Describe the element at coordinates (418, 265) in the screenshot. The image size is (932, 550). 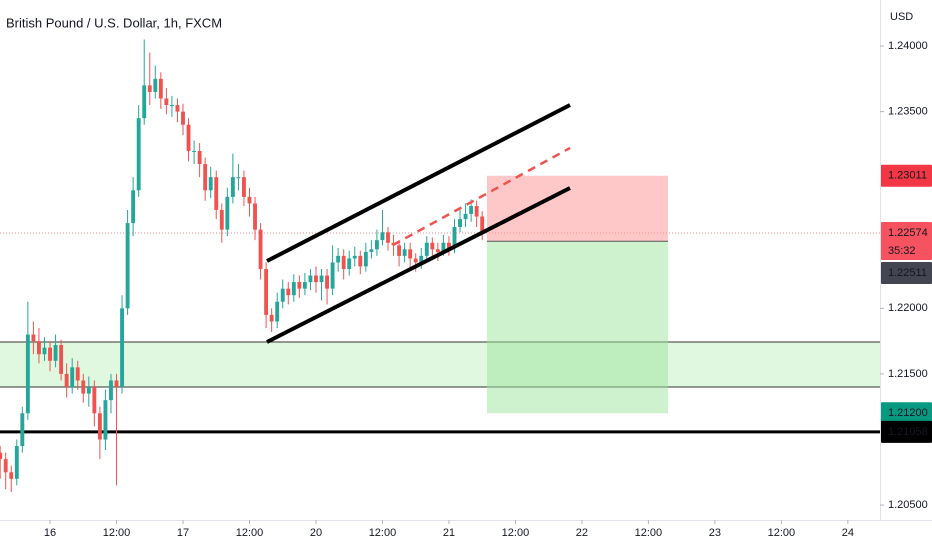
I see `channel-lower` at that location.